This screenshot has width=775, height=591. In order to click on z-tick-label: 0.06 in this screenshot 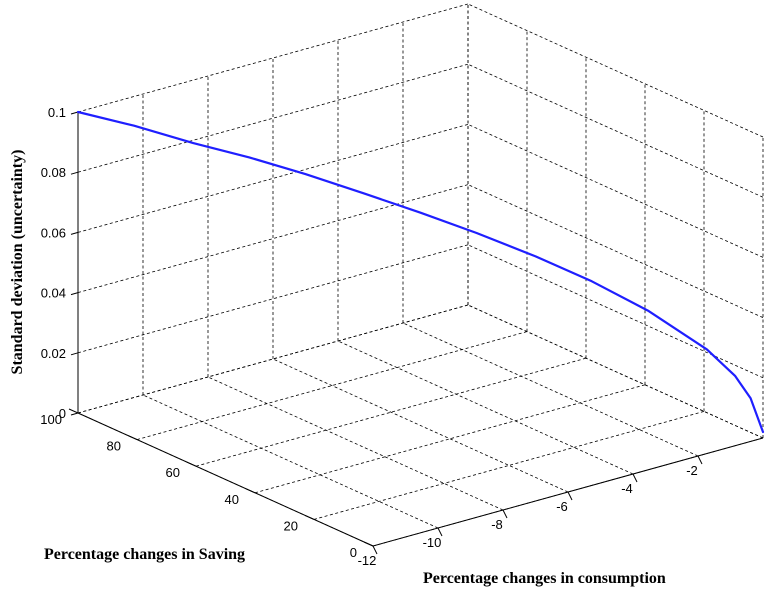, I will do `click(53, 232)`.